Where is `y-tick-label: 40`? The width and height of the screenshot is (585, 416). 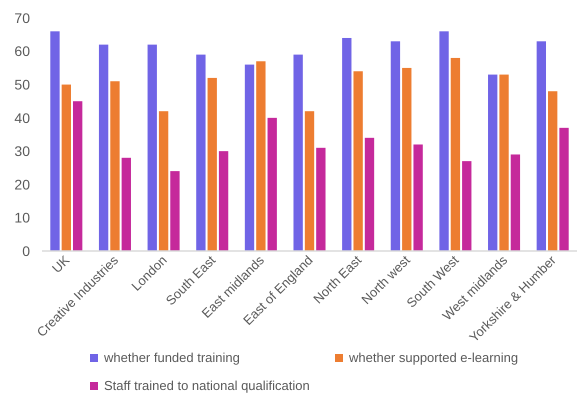 y-tick-label: 40 is located at coordinates (22, 118).